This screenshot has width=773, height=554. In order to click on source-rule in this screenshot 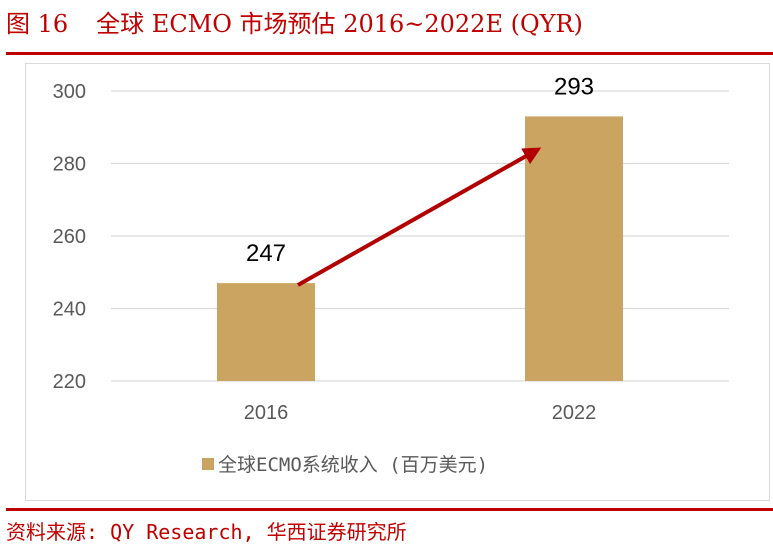, I will do `click(389, 509)`.